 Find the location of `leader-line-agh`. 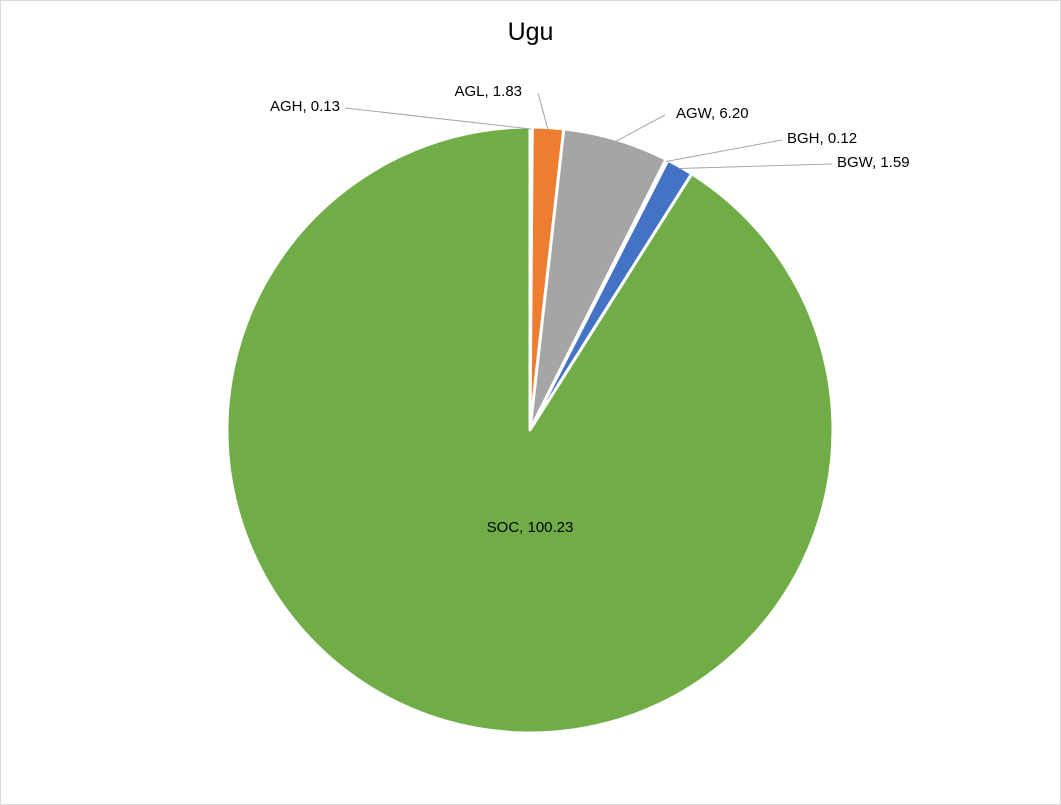

leader-line-agh is located at coordinates (438, 118).